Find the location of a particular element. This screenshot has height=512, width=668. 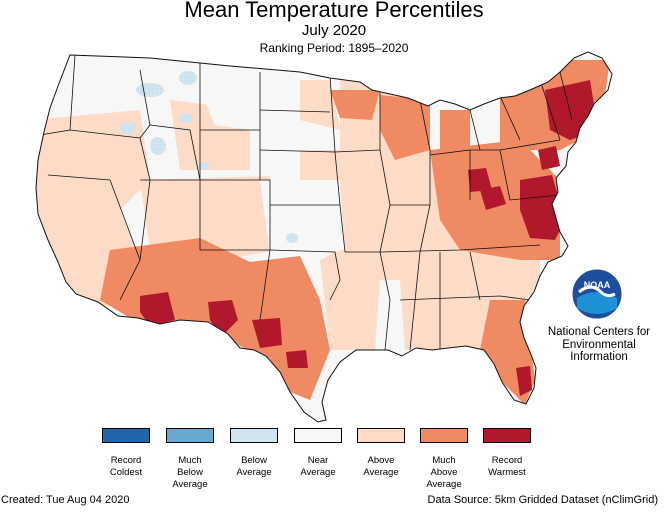

legend-swatch-below is located at coordinates (254, 435).